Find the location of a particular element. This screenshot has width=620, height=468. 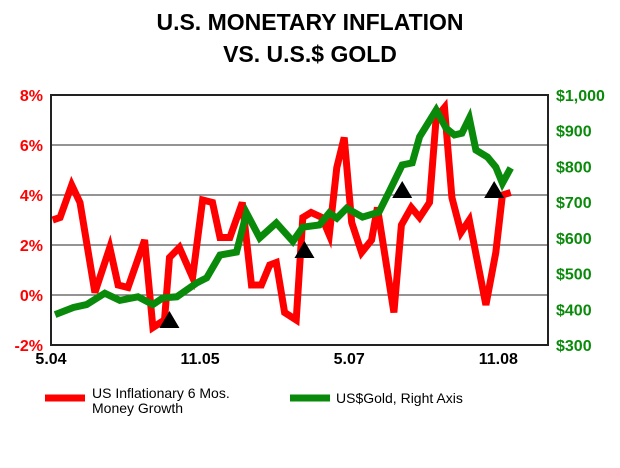

y-left-tick-label: 2% is located at coordinates (31, 246).